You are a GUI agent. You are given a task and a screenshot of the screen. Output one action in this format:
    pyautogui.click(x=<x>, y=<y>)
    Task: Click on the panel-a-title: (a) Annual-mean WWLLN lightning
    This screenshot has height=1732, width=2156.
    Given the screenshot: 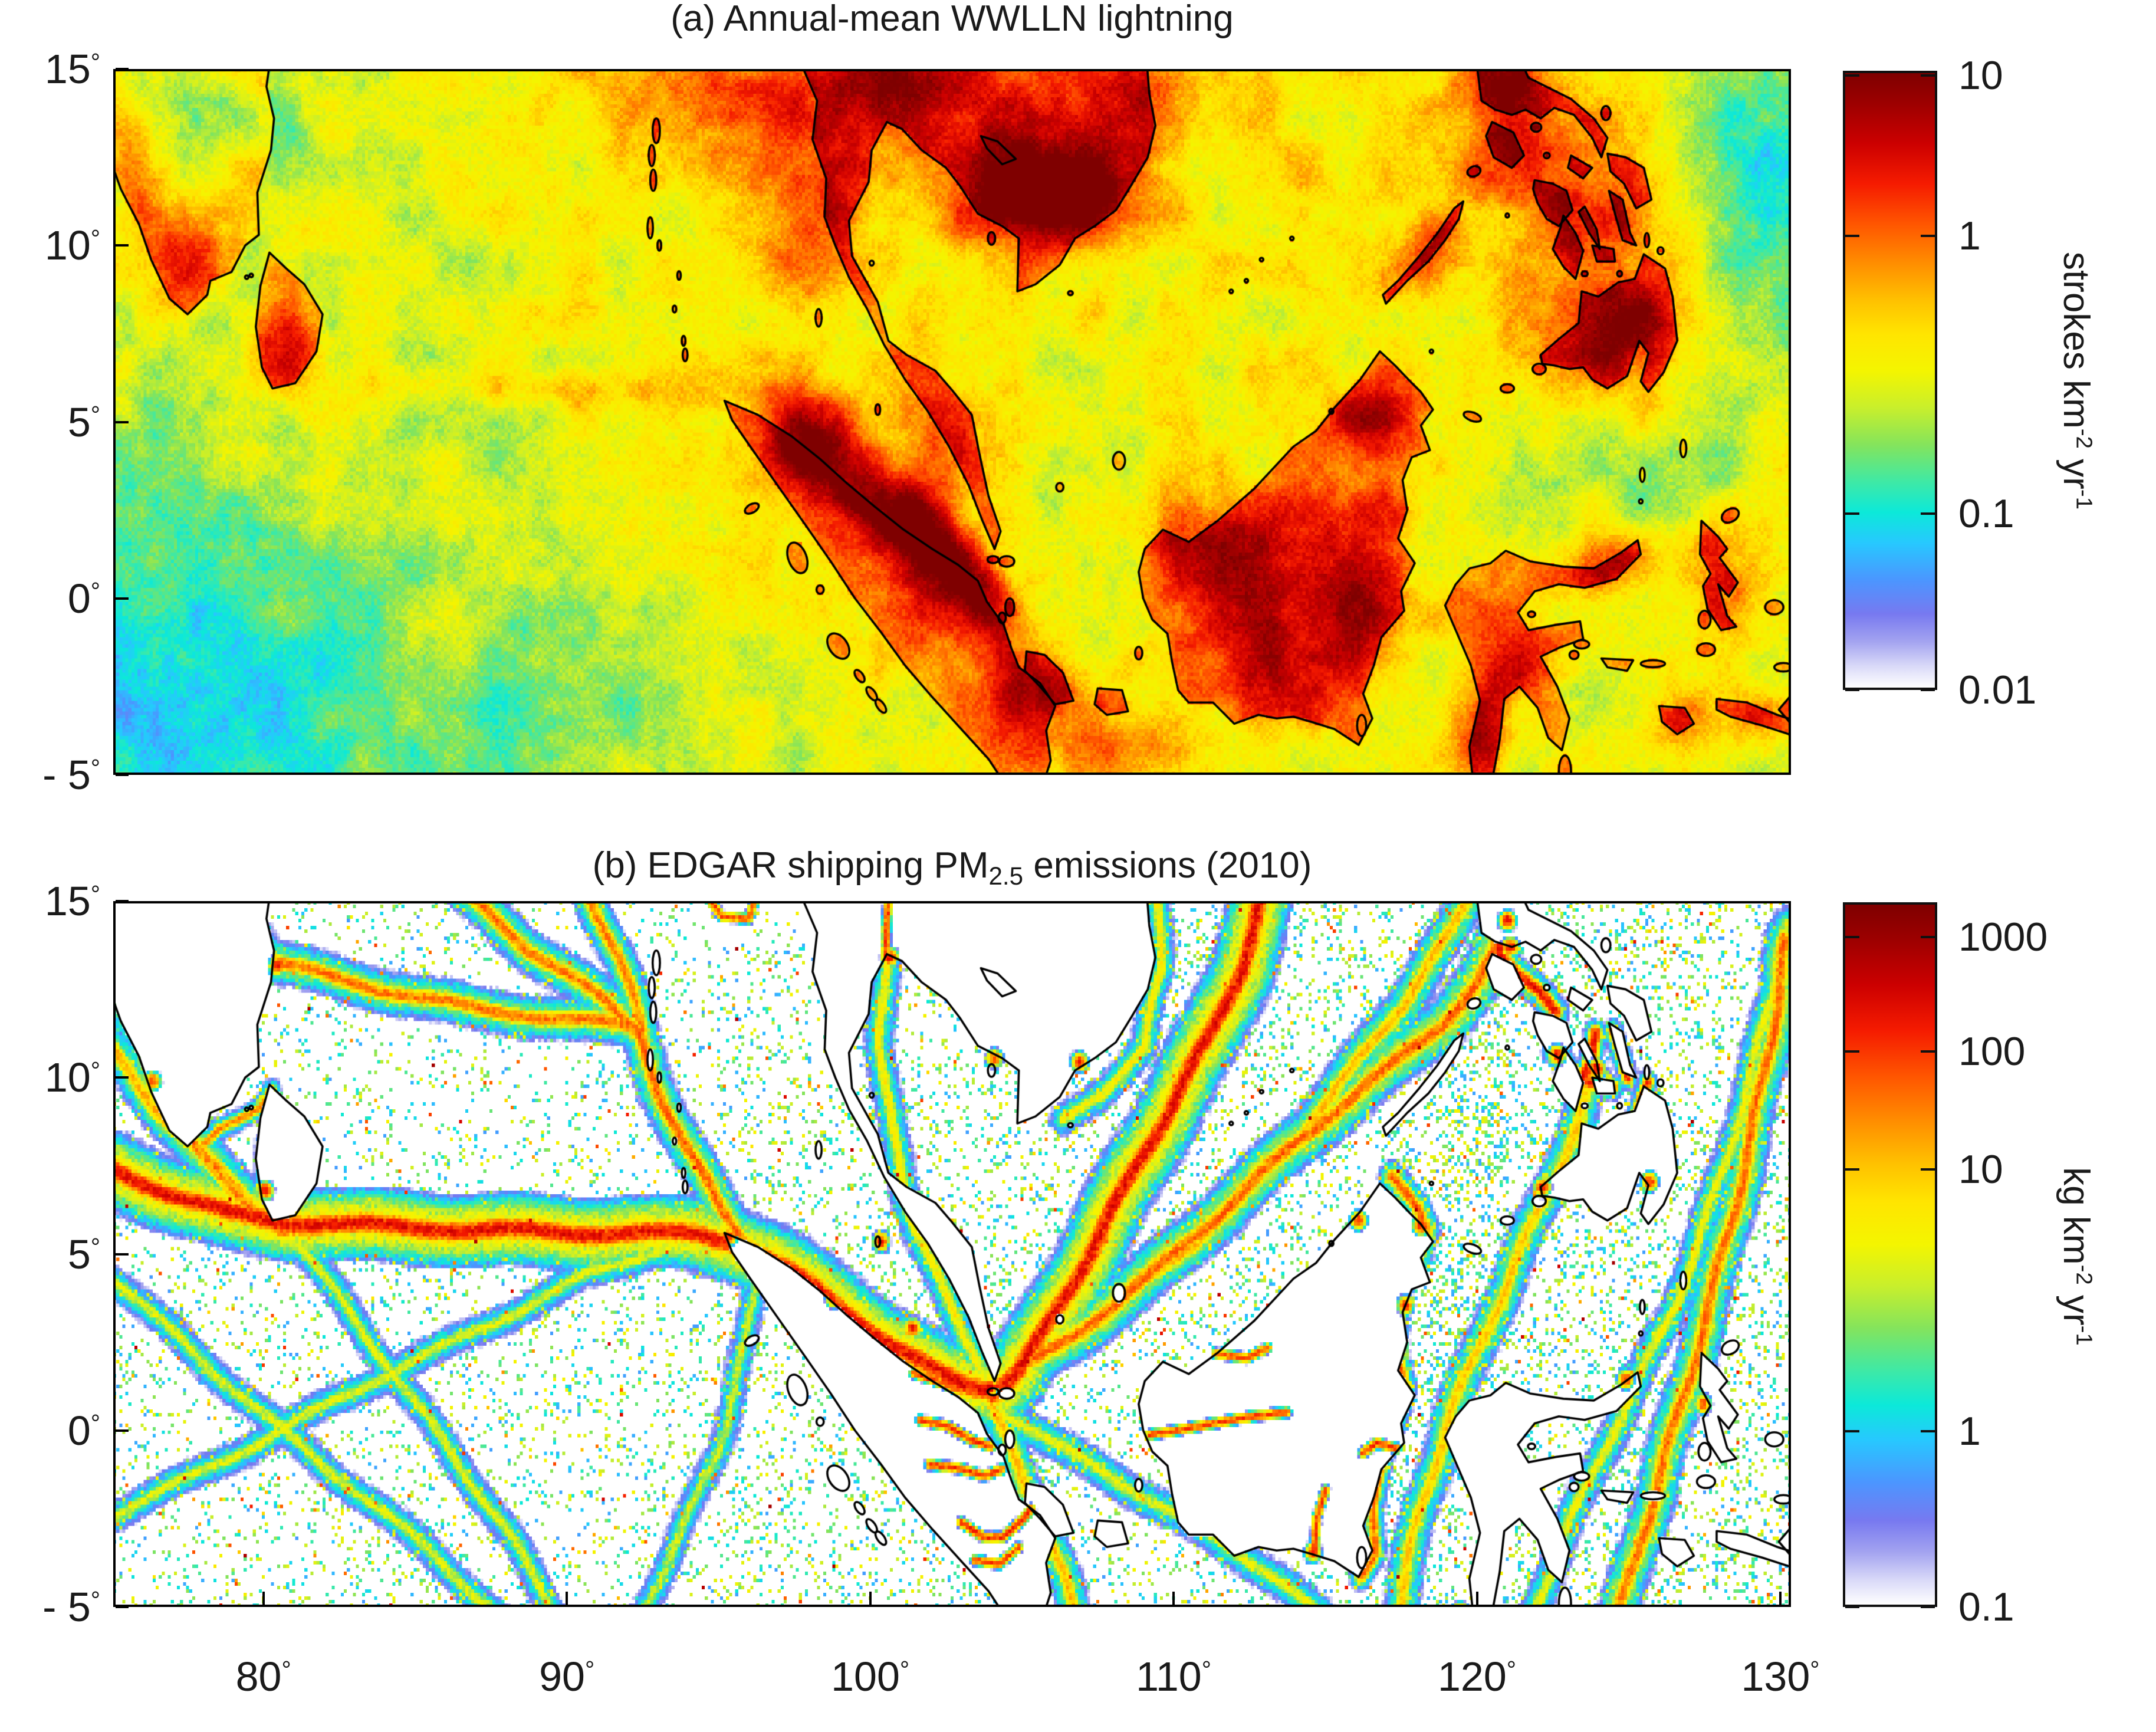 What is the action you would take?
    pyautogui.click(x=952, y=20)
    